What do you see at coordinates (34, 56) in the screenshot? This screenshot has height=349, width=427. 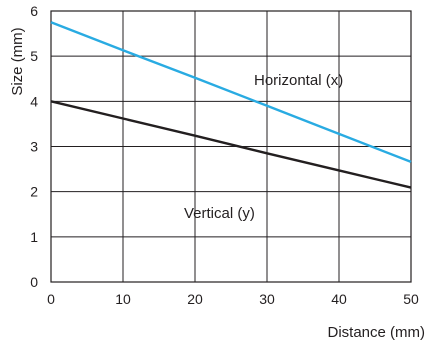 I see `y-tick-label: 5` at bounding box center [34, 56].